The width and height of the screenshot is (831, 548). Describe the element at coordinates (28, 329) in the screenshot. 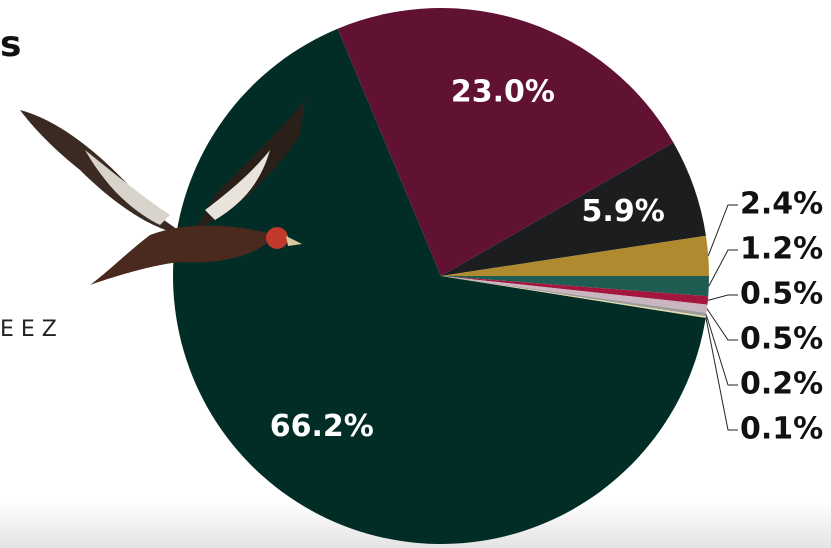

I see `annotation: E E Z` at that location.